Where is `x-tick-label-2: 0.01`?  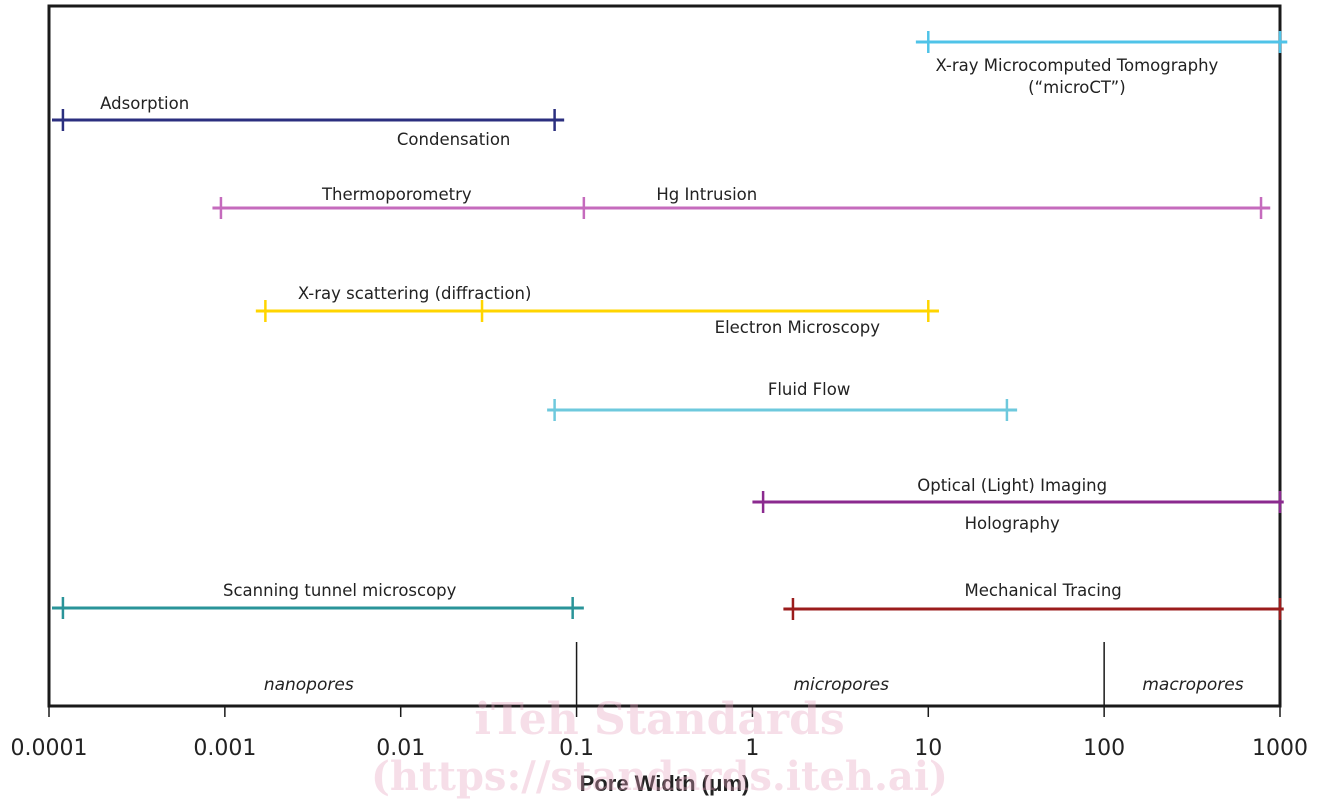 x-tick-label-2: 0.01 is located at coordinates (400, 748).